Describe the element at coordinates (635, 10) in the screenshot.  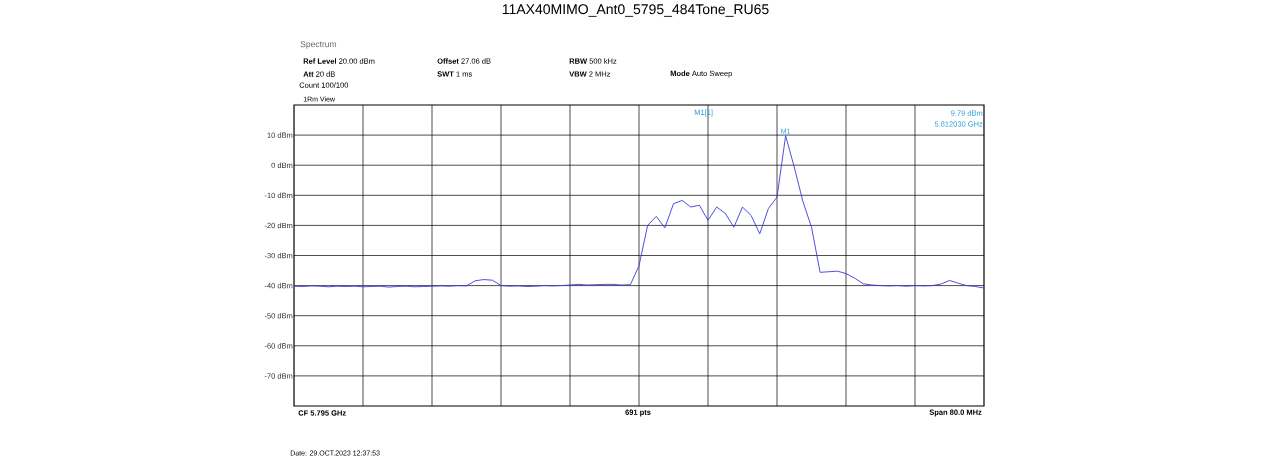
I see `chart-title: 11AX40MIMO_Ant0_5795_484Tone_RU65` at that location.